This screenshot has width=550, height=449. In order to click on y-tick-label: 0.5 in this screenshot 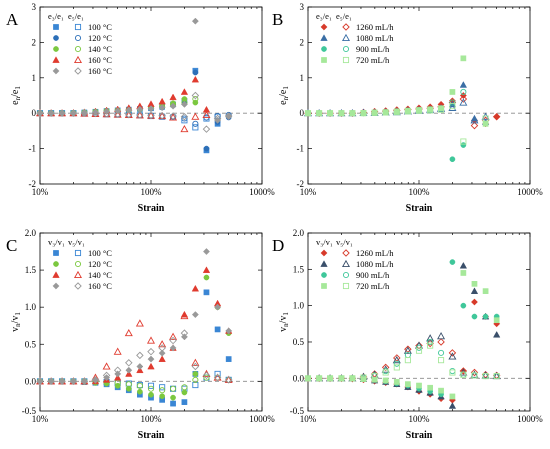, I will do `click(299, 342)`.